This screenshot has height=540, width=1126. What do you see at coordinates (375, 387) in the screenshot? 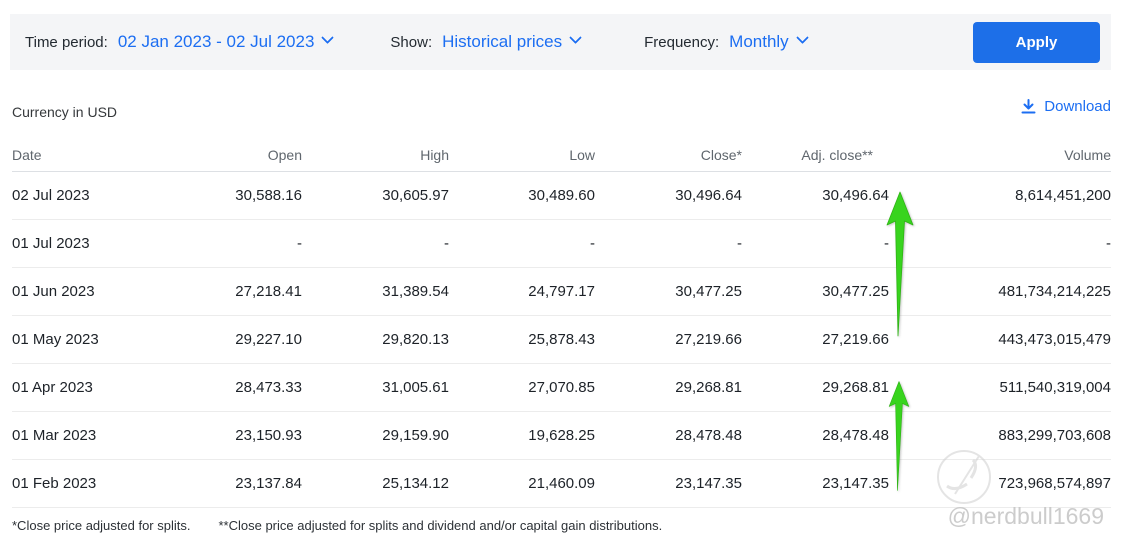
I see `value-cell: 31,005.61` at bounding box center [375, 387].